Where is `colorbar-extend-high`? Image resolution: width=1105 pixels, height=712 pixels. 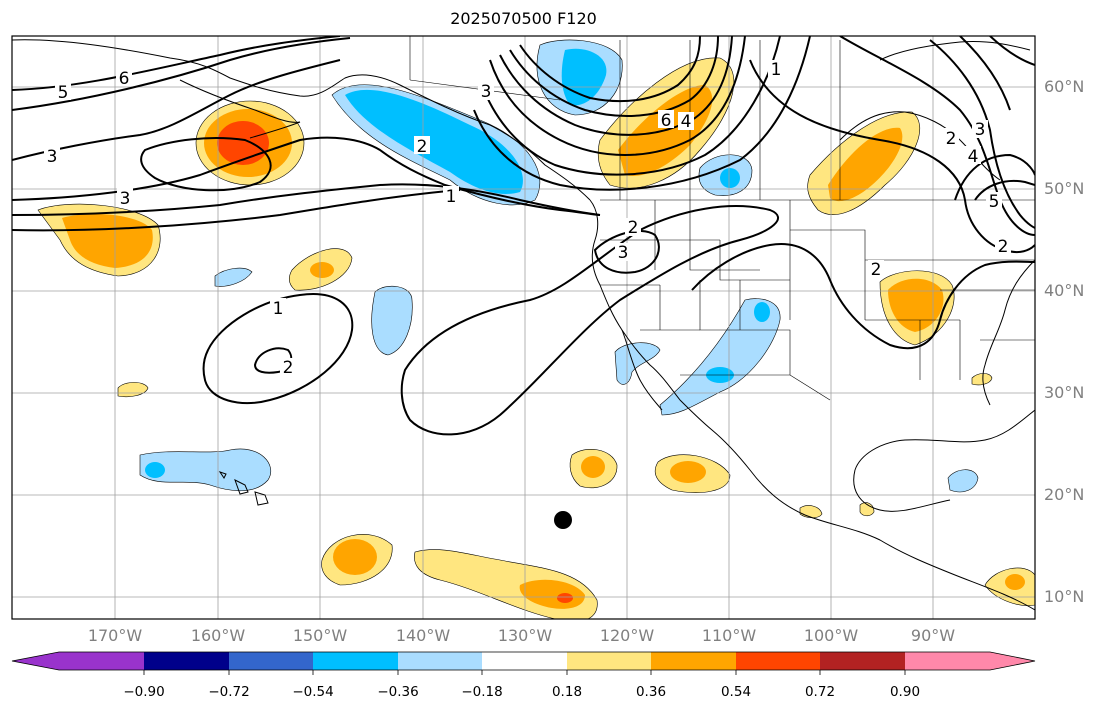 colorbar-extend-high is located at coordinates (1012, 661).